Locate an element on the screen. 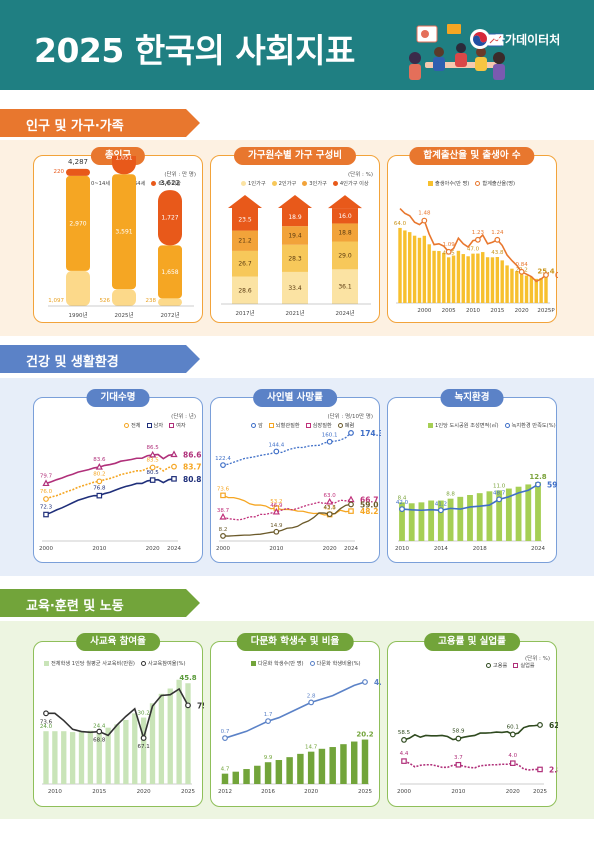 The image size is (594, 841). data-label: 80.2 is located at coordinates (99, 474).